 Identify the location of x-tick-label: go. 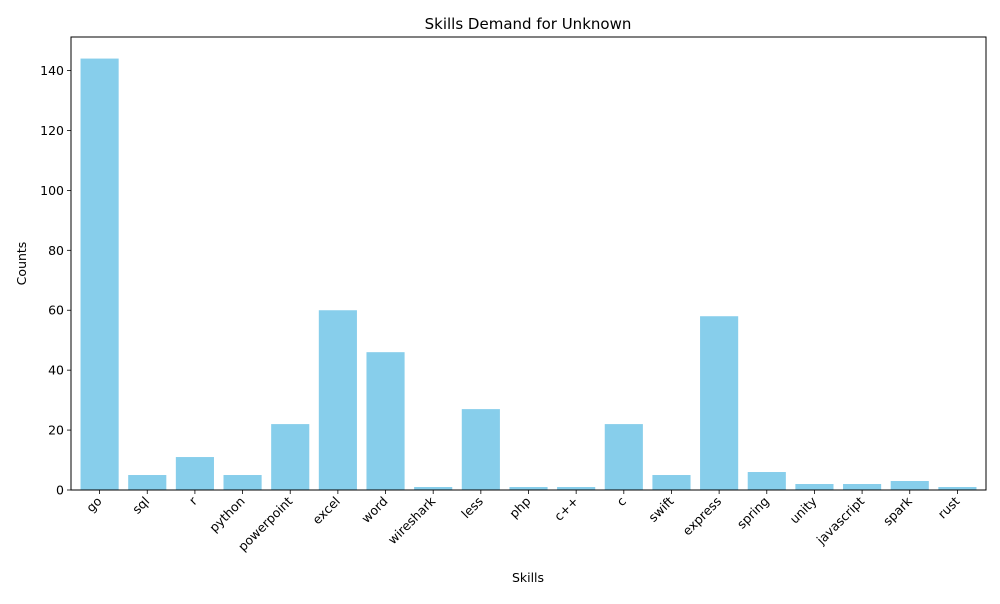
(94, 505).